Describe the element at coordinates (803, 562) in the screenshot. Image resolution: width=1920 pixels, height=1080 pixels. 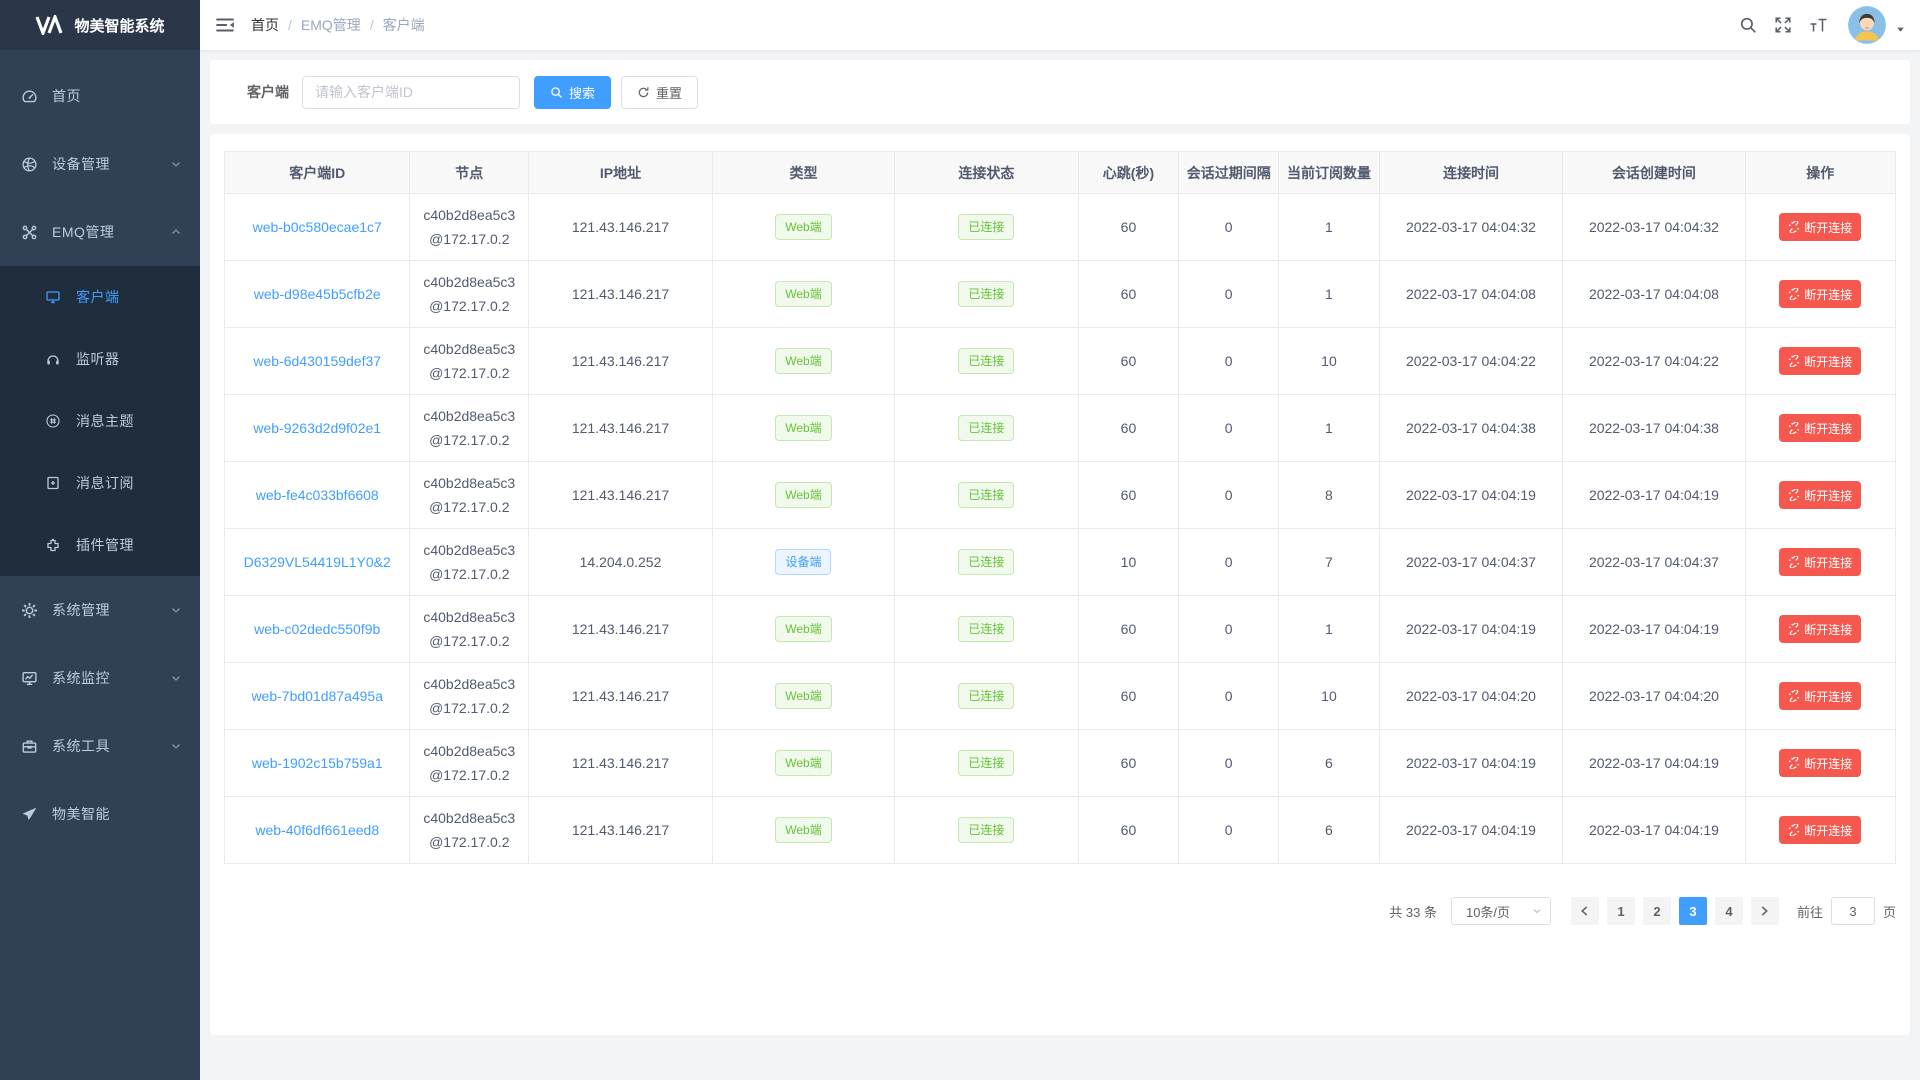
I see `type-badge: 设备端` at that location.